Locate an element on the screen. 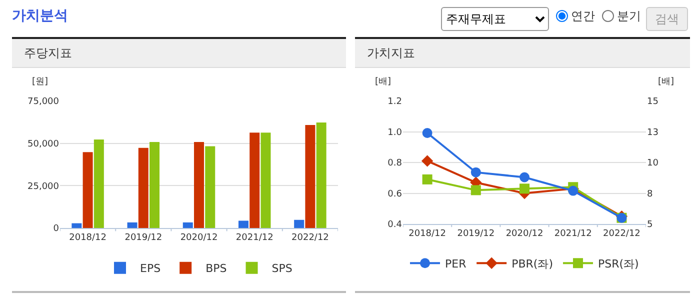  legend-label: BPS is located at coordinates (216, 269).